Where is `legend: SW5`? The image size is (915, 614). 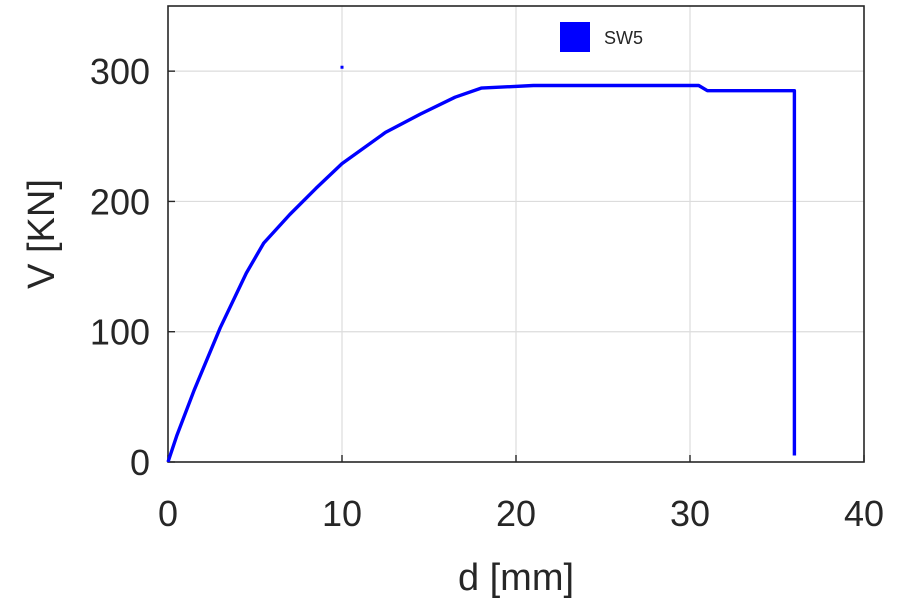 legend: SW5 is located at coordinates (601, 37).